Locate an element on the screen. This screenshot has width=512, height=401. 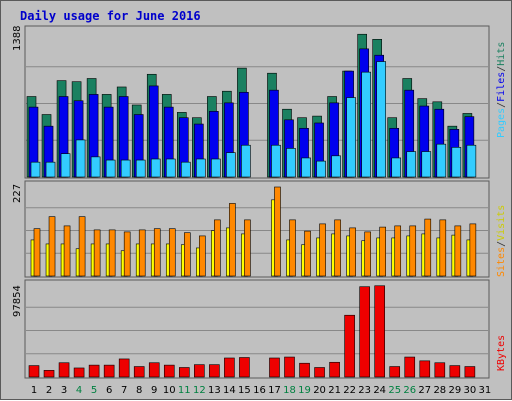
xtick-day-13: 13 is located at coordinates (214, 390).